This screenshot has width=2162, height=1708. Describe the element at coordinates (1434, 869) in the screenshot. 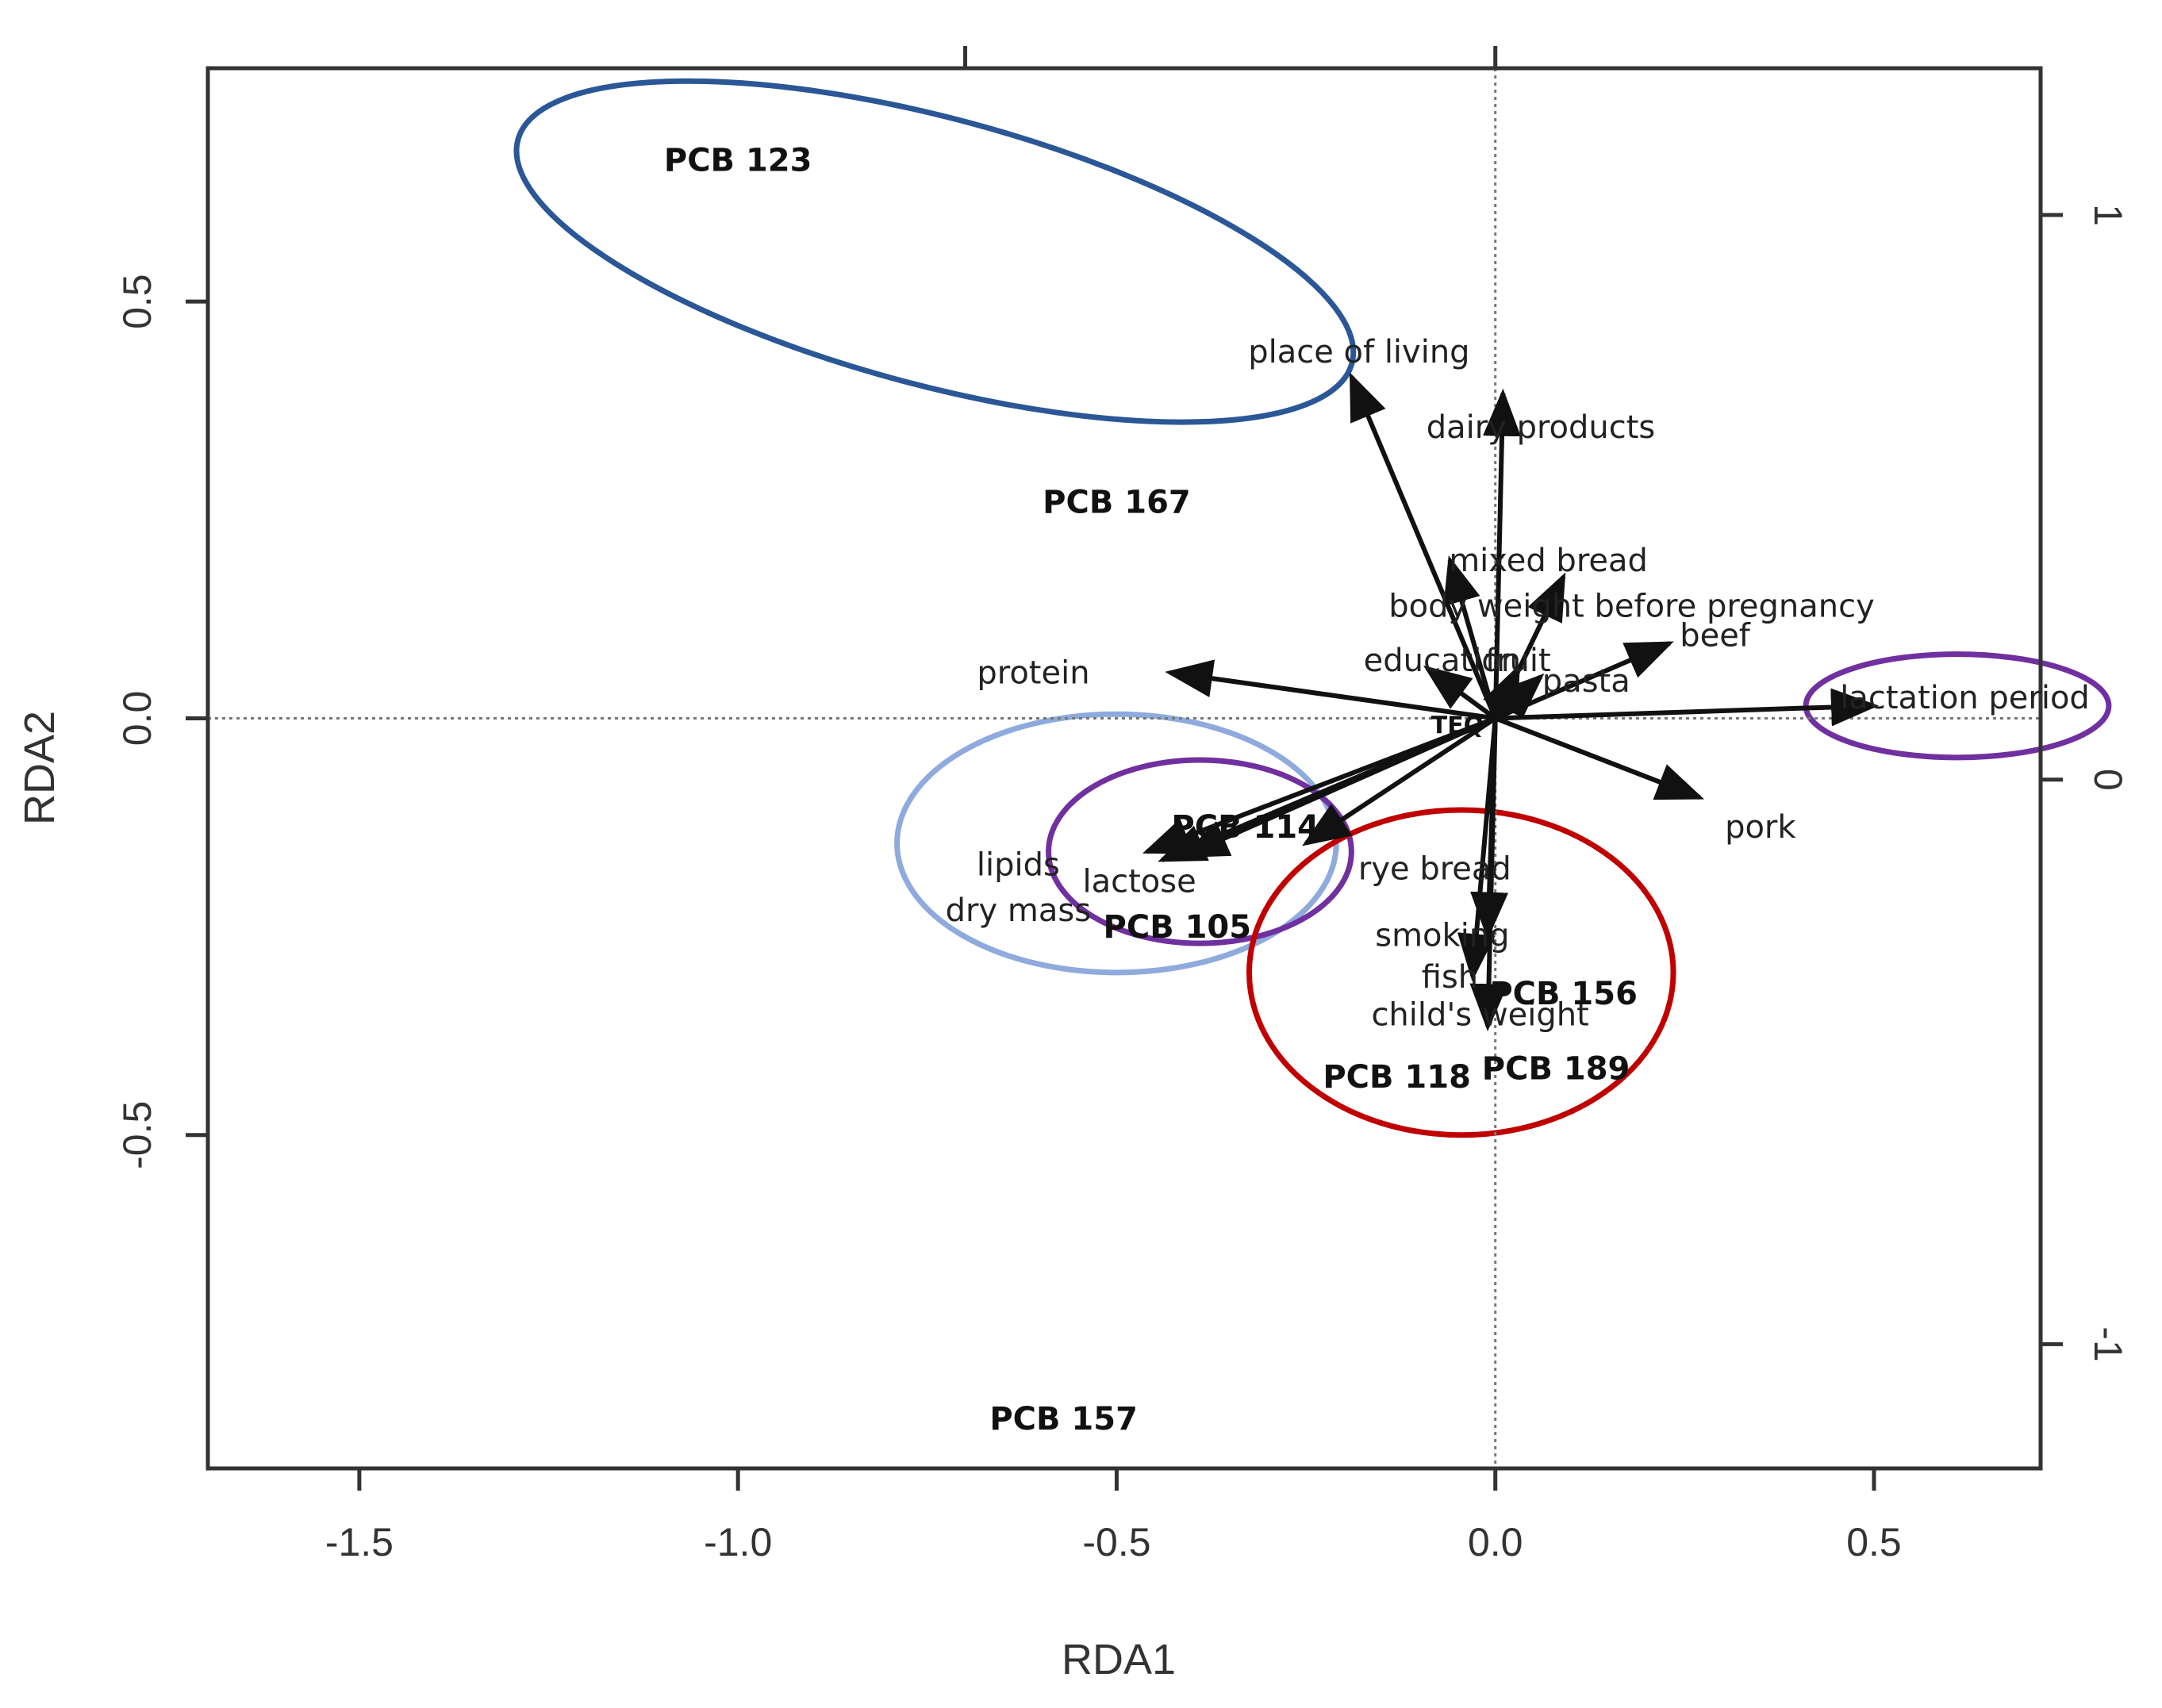

I see `vector-label-rye-bread: rye bread` at that location.